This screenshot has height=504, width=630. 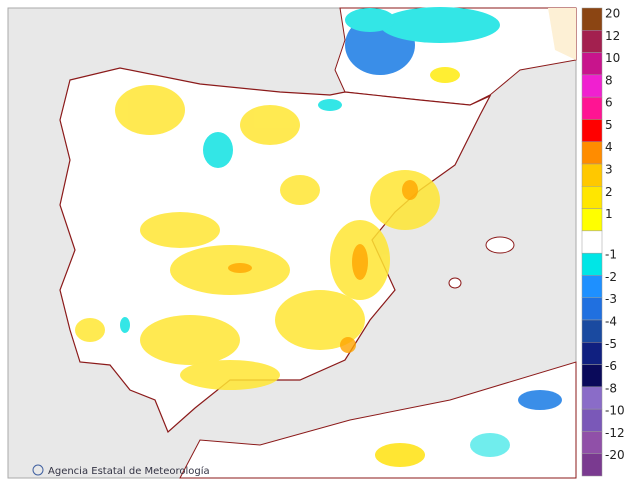 What do you see at coordinates (609, 103) in the screenshot?
I see `legend-label: 6` at bounding box center [609, 103].